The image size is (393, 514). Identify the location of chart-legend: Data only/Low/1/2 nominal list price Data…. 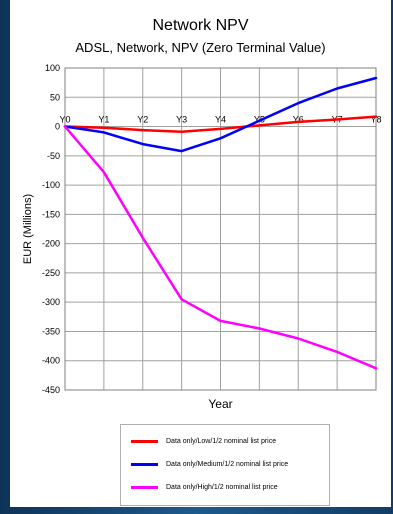
(225, 465).